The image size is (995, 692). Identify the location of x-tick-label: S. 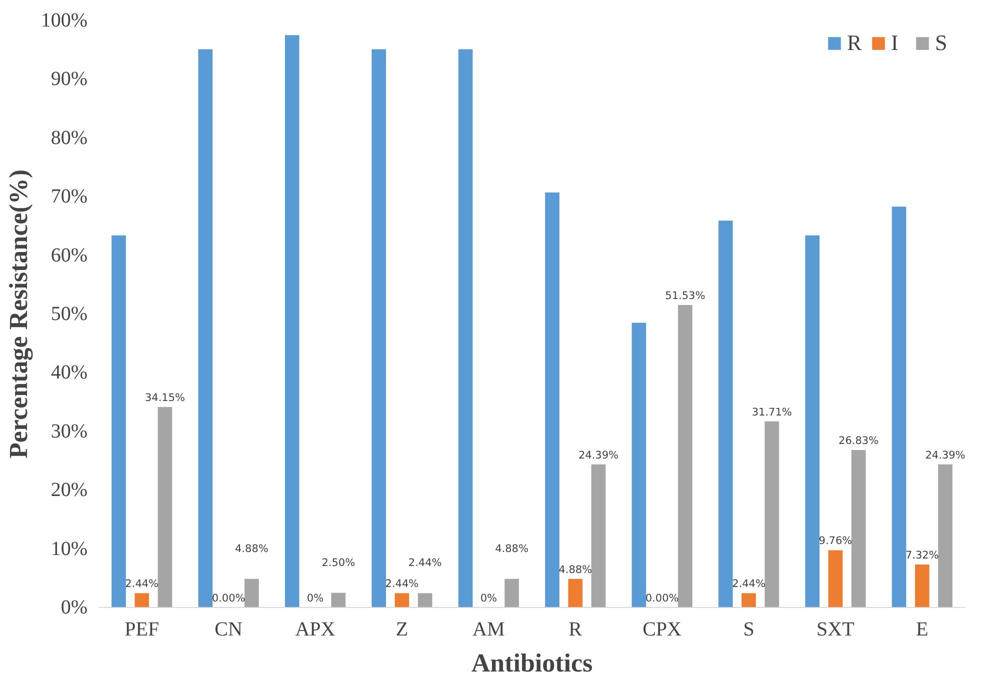
(748, 629).